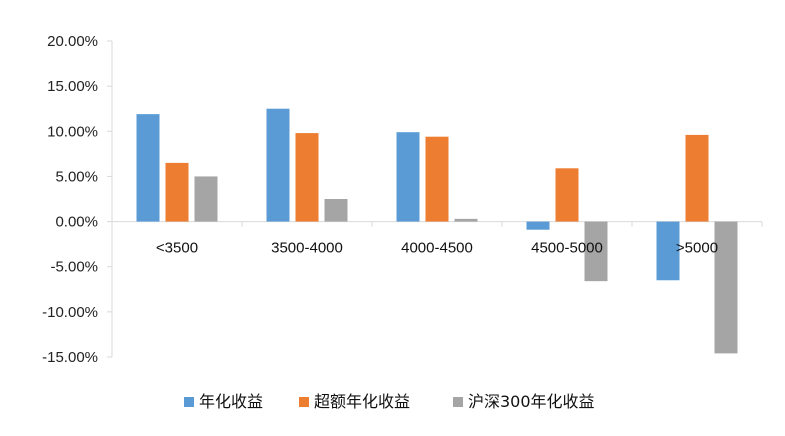 The width and height of the screenshot is (785, 436). I want to click on y-tick-label: -15.00%, so click(70, 357).